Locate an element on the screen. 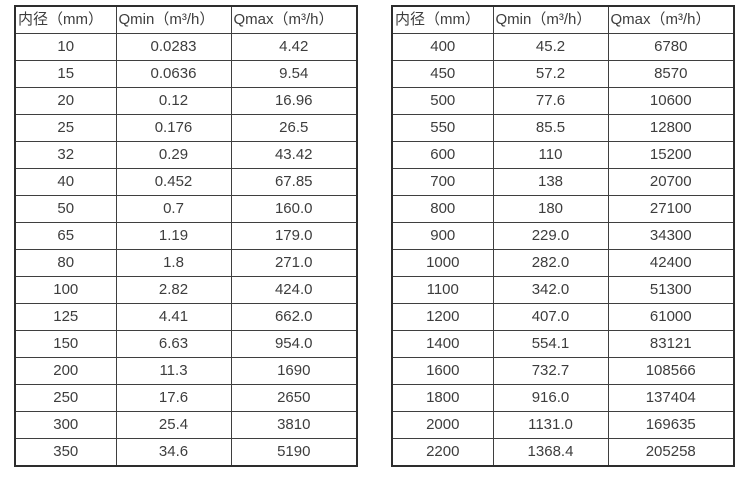  cell-diameter: 15 is located at coordinates (65, 74).